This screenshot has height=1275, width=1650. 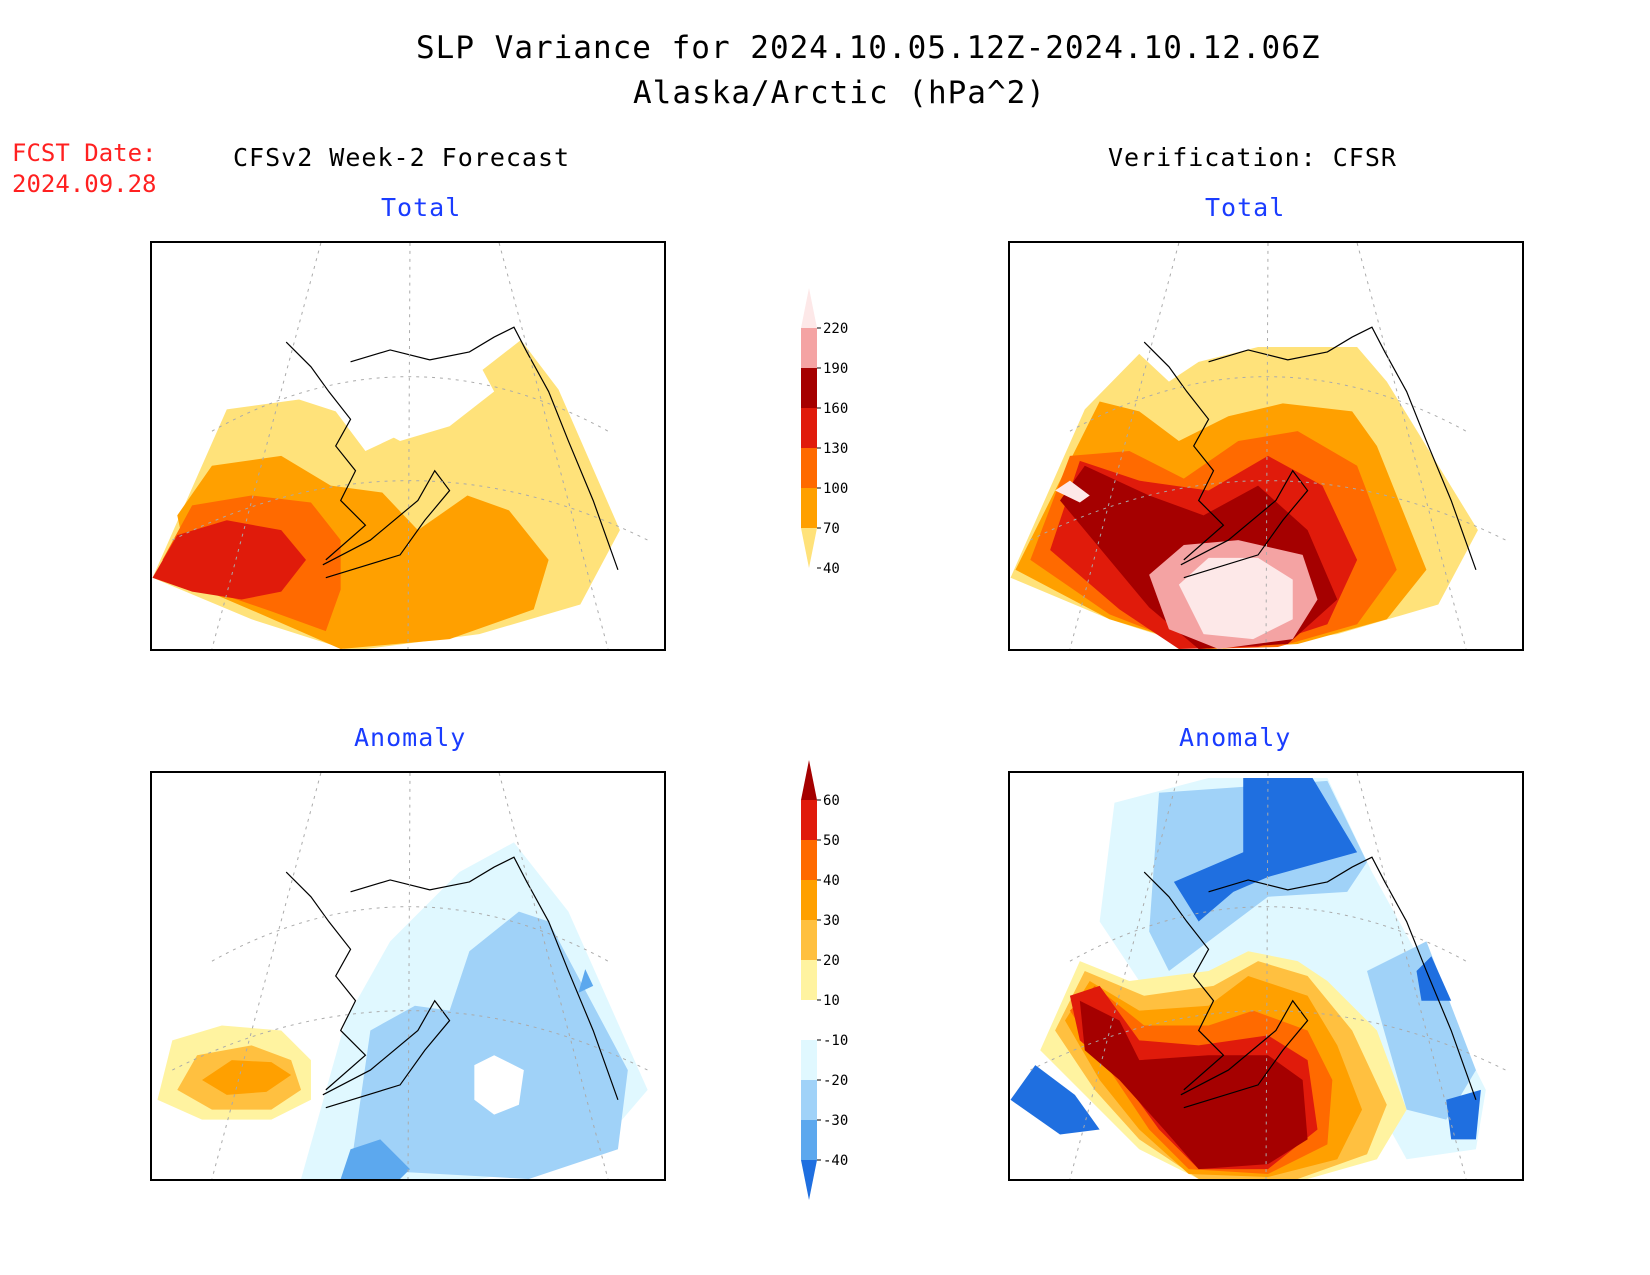 I want to click on total-colorbar-bottom-arrow, so click(x=809, y=548).